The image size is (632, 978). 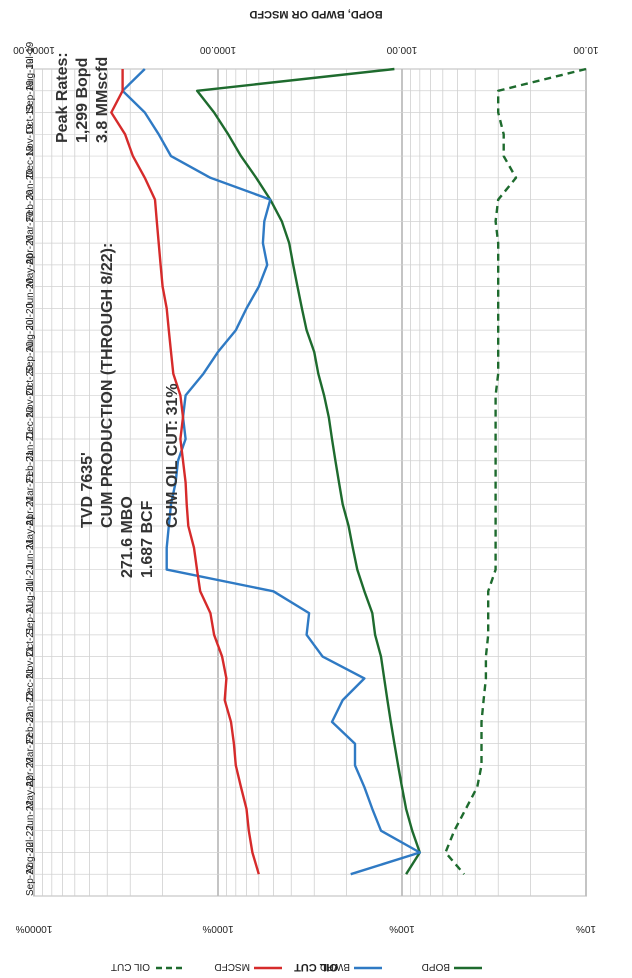 What do you see at coordinates (30, 96) in the screenshot?
I see `category-tick-label: Sep-19` at bounding box center [30, 96].